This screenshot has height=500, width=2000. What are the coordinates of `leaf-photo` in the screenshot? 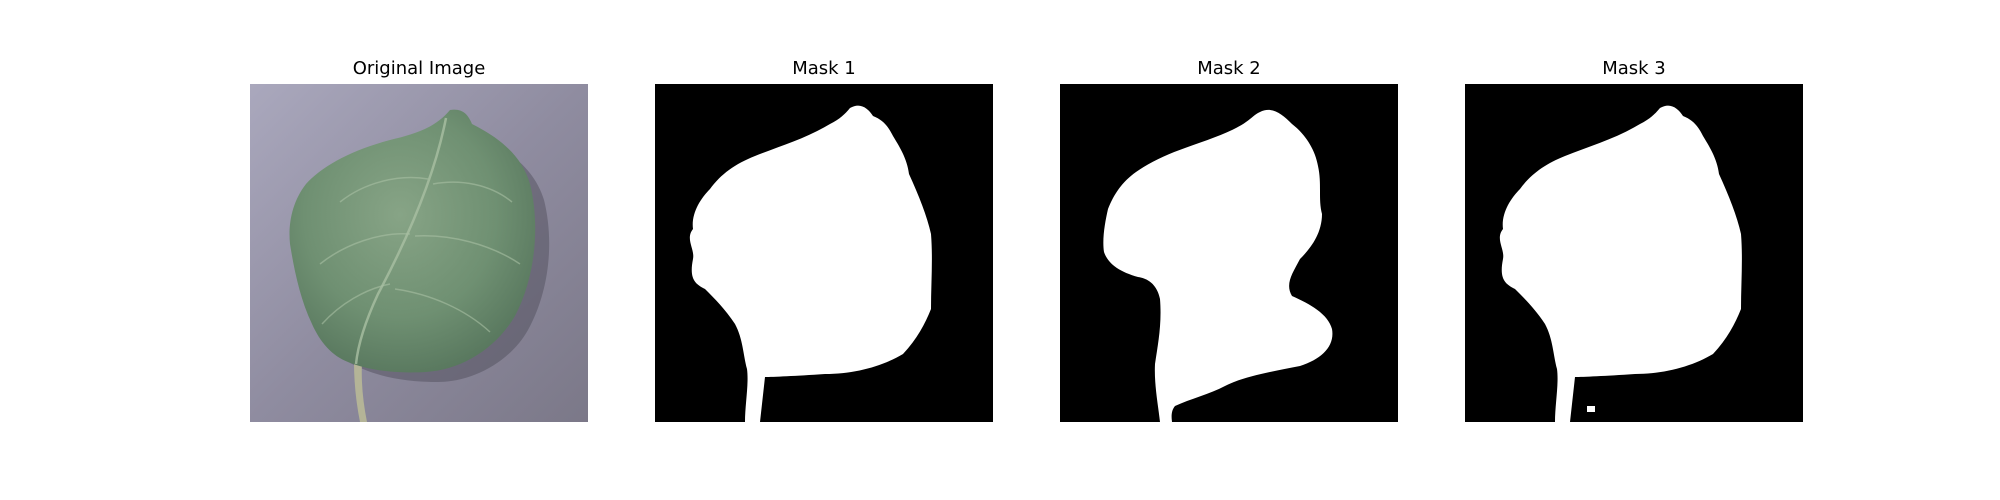 It's located at (419, 253).